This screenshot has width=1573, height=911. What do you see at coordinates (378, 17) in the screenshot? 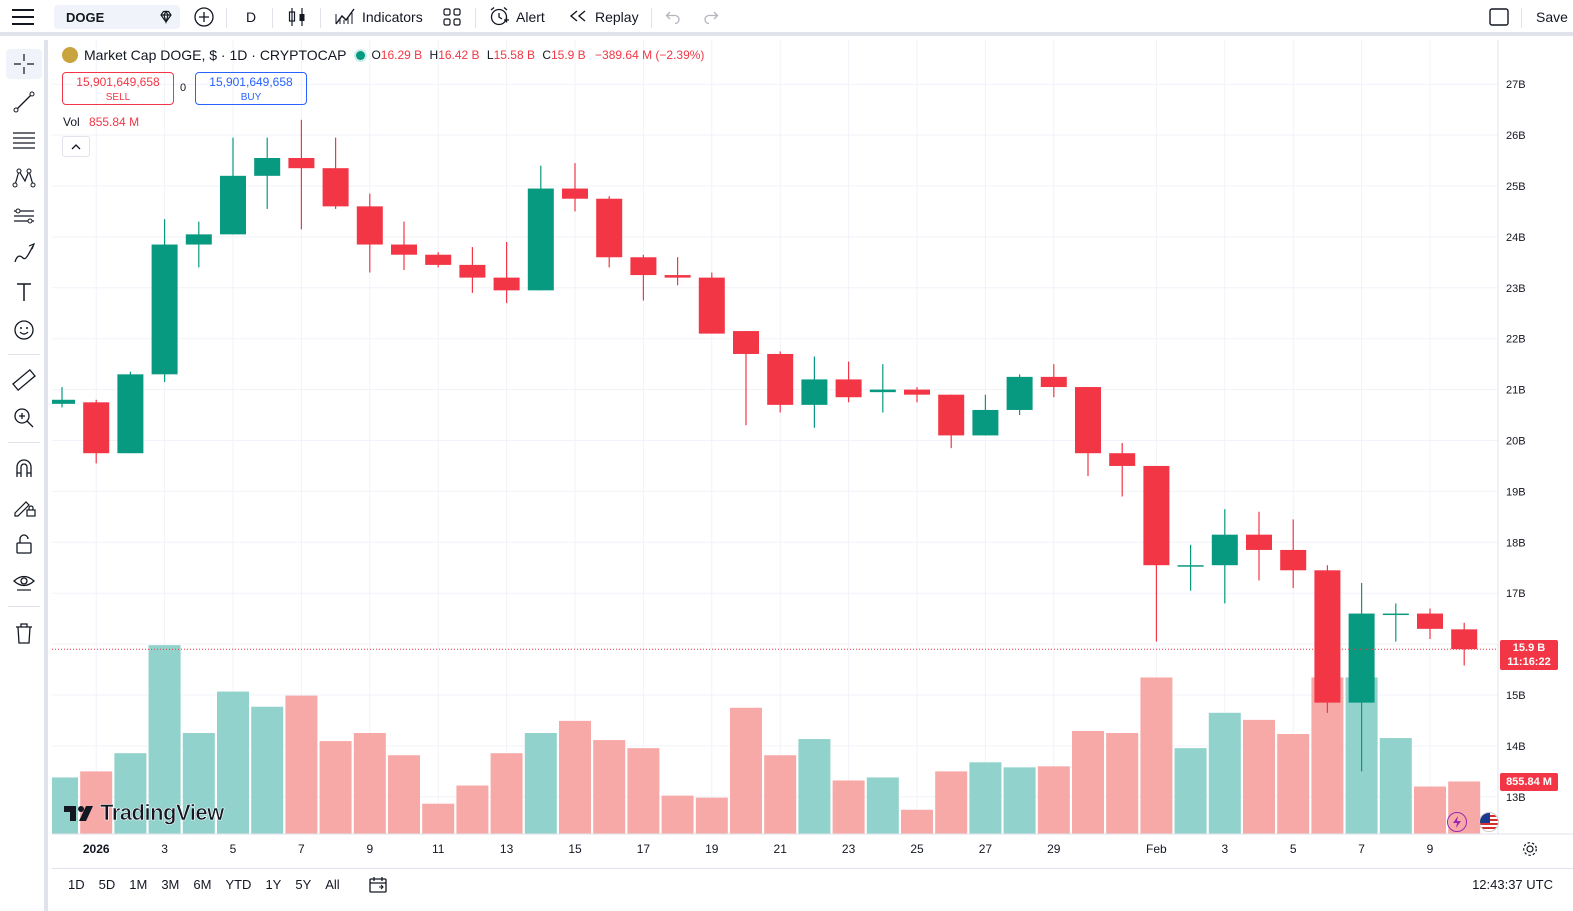
I see `indicators-button: Indicators` at bounding box center [378, 17].